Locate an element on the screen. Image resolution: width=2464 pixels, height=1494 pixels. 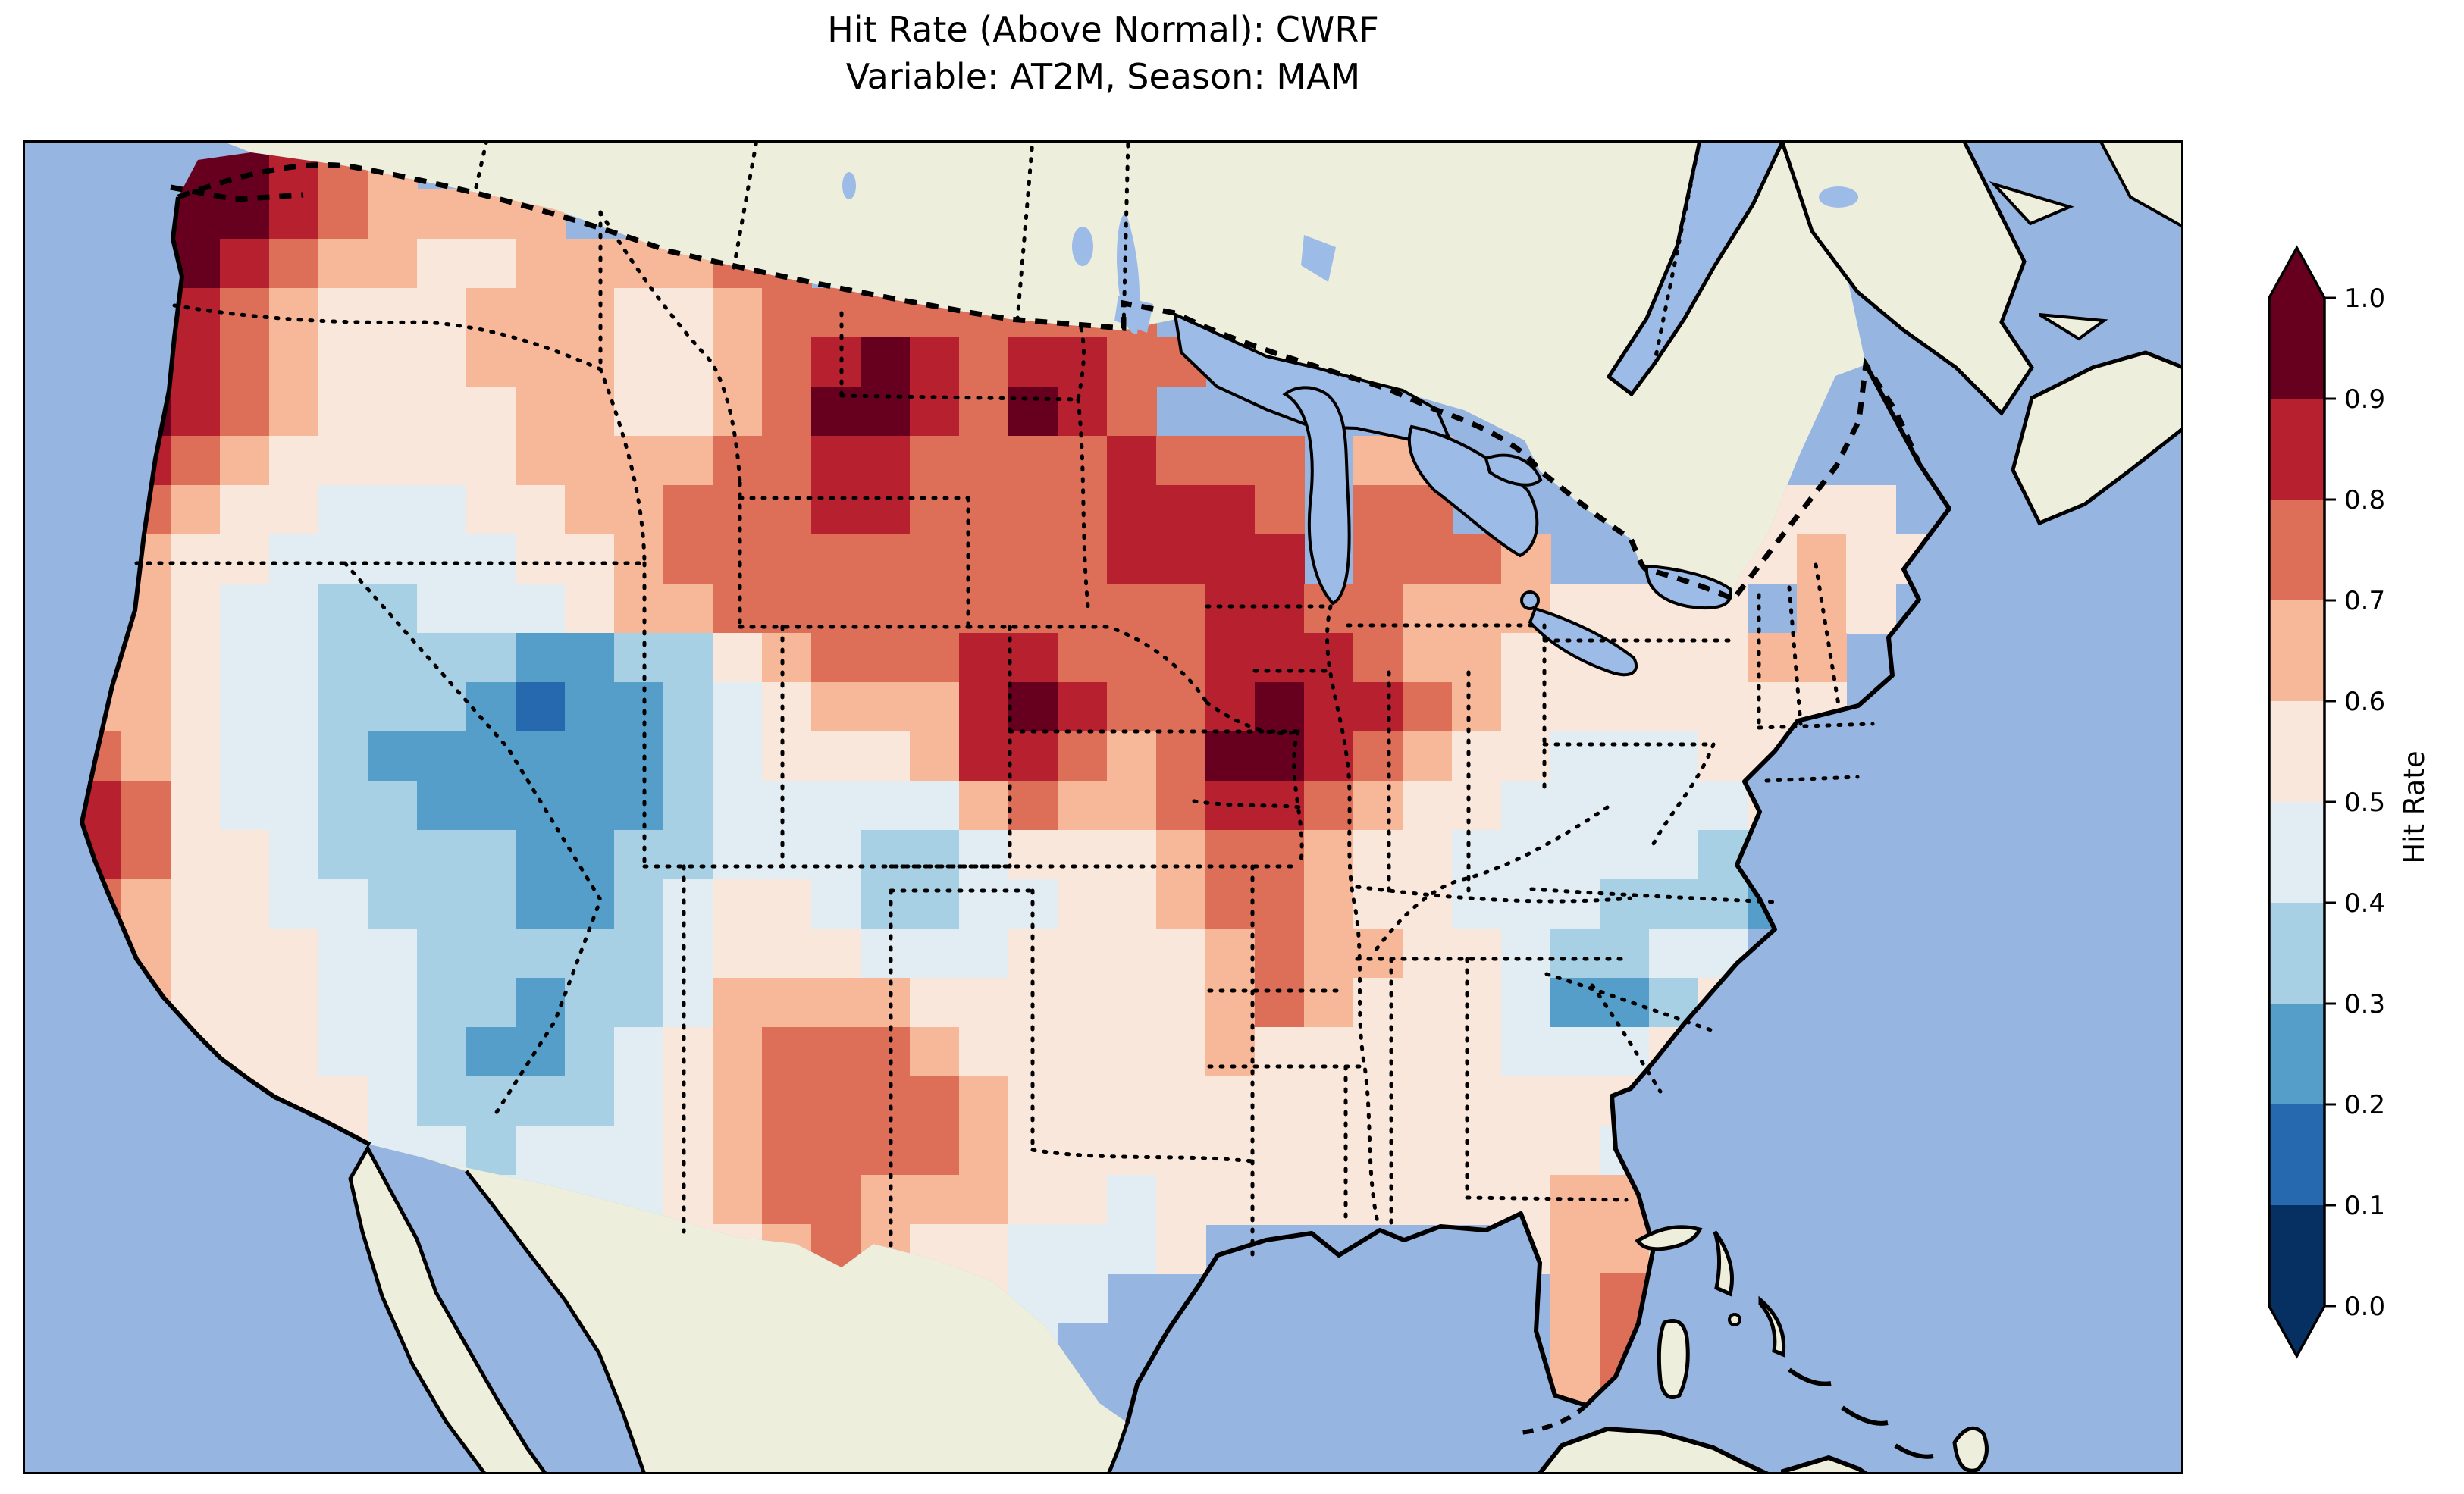
new-brunswick-gaspe is located at coordinates (1907, 277).